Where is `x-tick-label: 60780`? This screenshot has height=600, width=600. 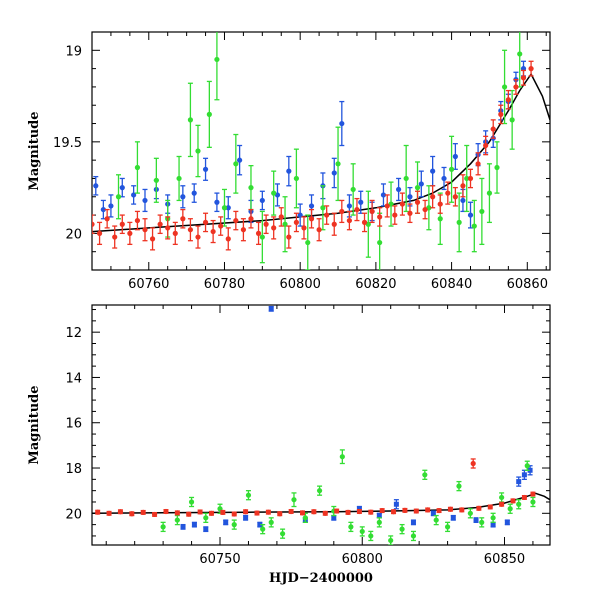
x-tick-label: 60780 is located at coordinates (224, 284).